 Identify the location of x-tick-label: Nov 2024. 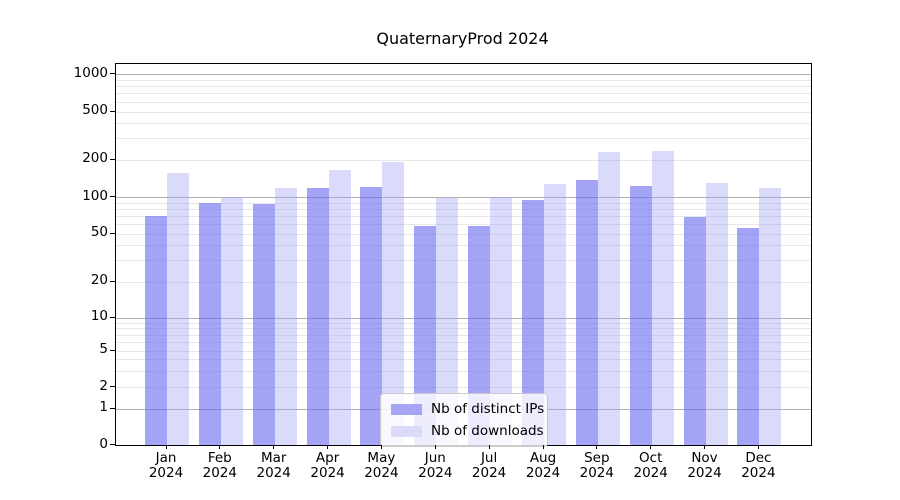
(705, 466).